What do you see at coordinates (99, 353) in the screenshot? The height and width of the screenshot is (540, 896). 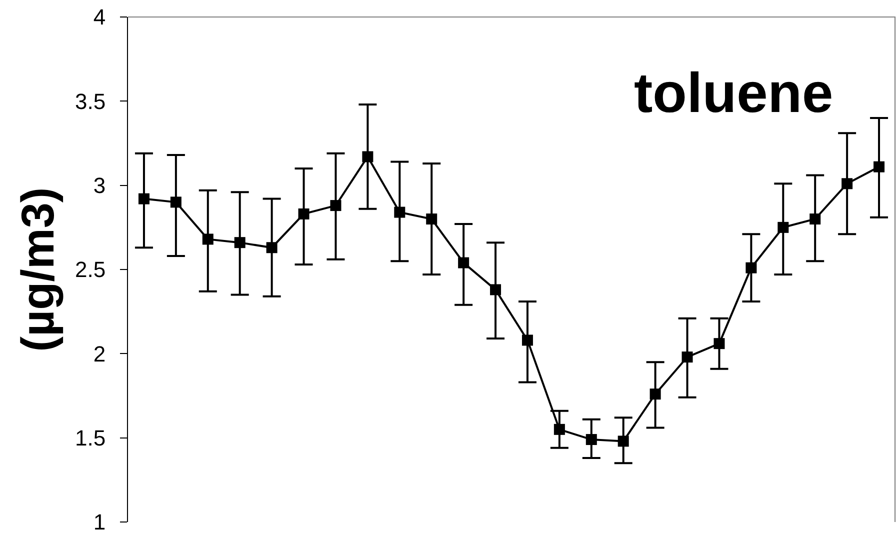 I see `y-tick-label: 2` at bounding box center [99, 353].